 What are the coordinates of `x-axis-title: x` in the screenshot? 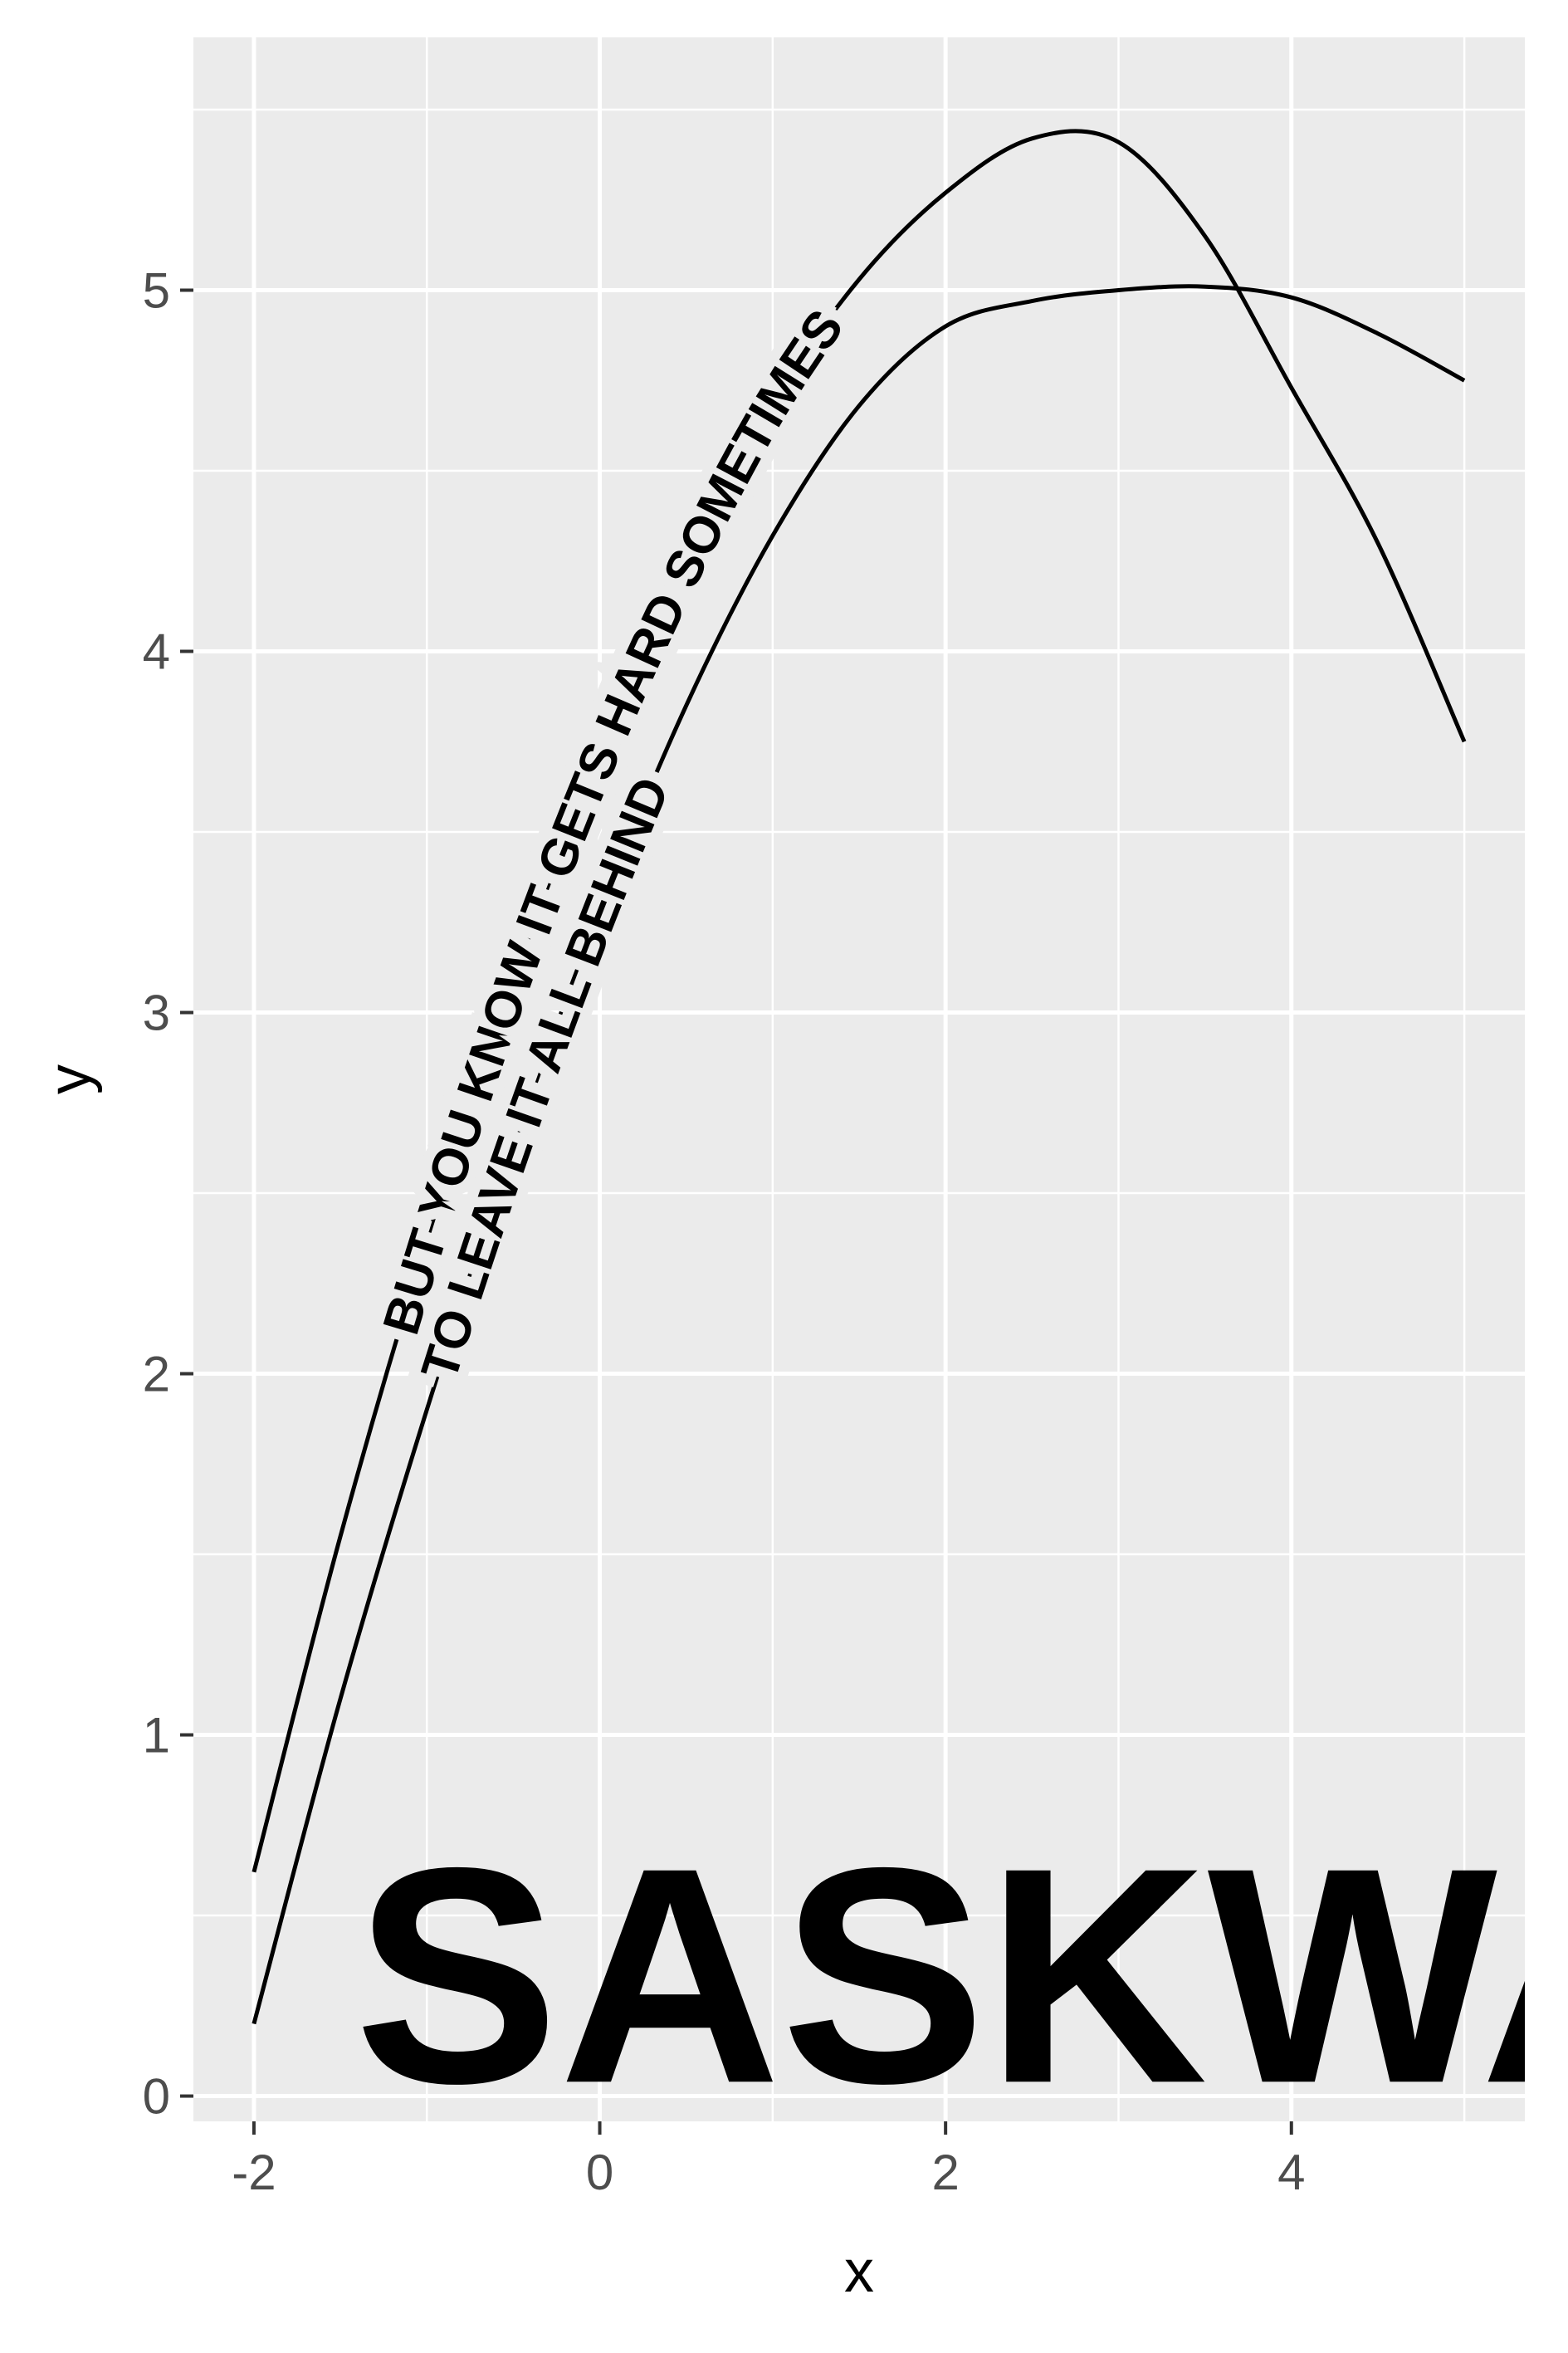 It's located at (859, 2272).